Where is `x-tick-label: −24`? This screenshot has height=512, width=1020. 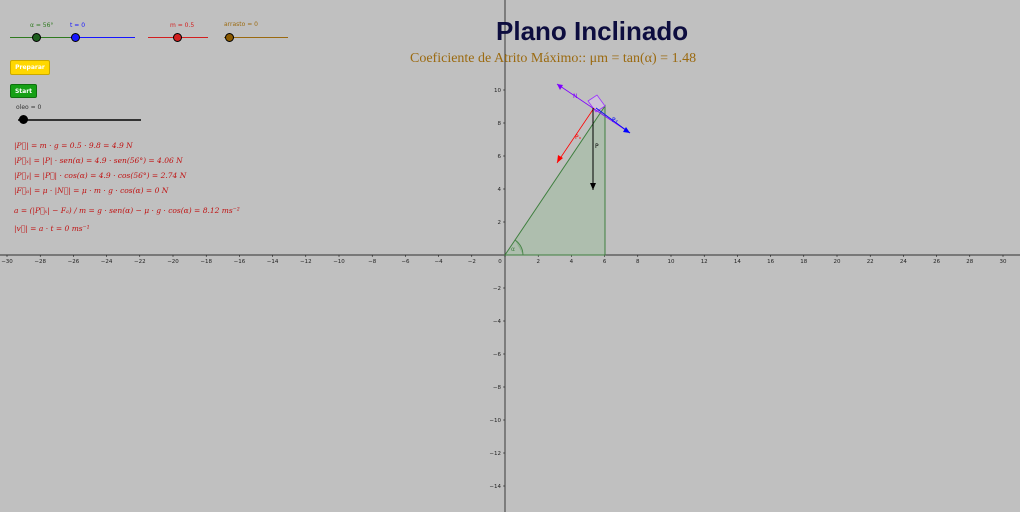
x-tick-label: −24 is located at coordinates (107, 262).